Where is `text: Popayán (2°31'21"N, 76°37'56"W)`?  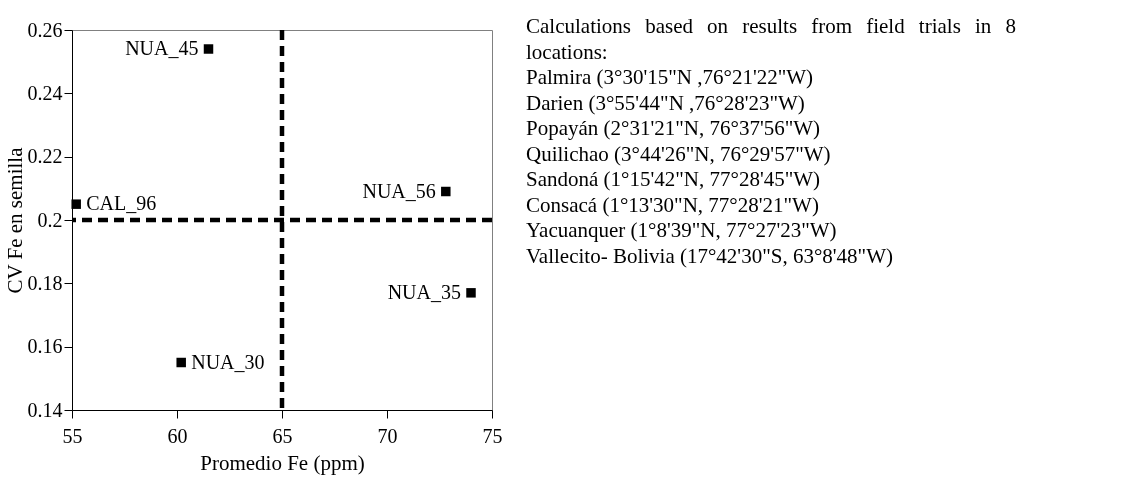
text: Popayán (2°31'21"N, 76°37'56"W) is located at coordinates (674, 129).